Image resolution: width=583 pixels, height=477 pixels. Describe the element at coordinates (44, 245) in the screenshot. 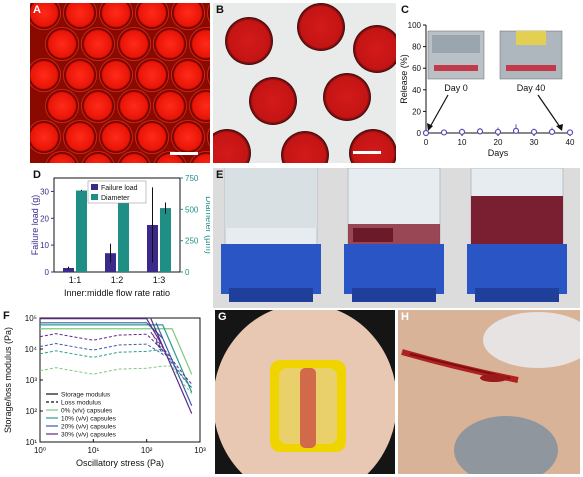

I see `y-tick-label: 10` at that location.